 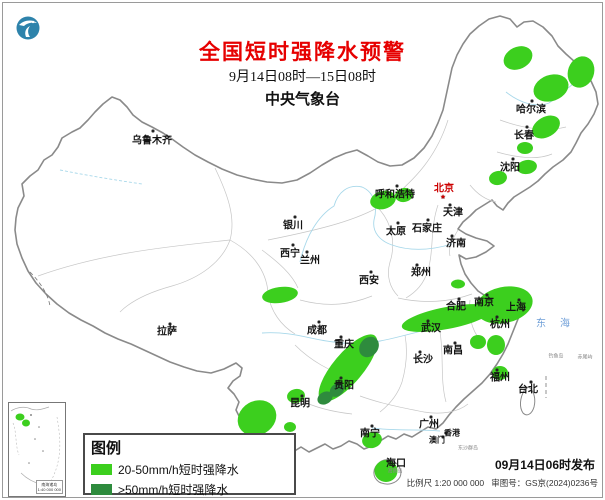 I want to click on city-label: 北京, so click(x=444, y=189).